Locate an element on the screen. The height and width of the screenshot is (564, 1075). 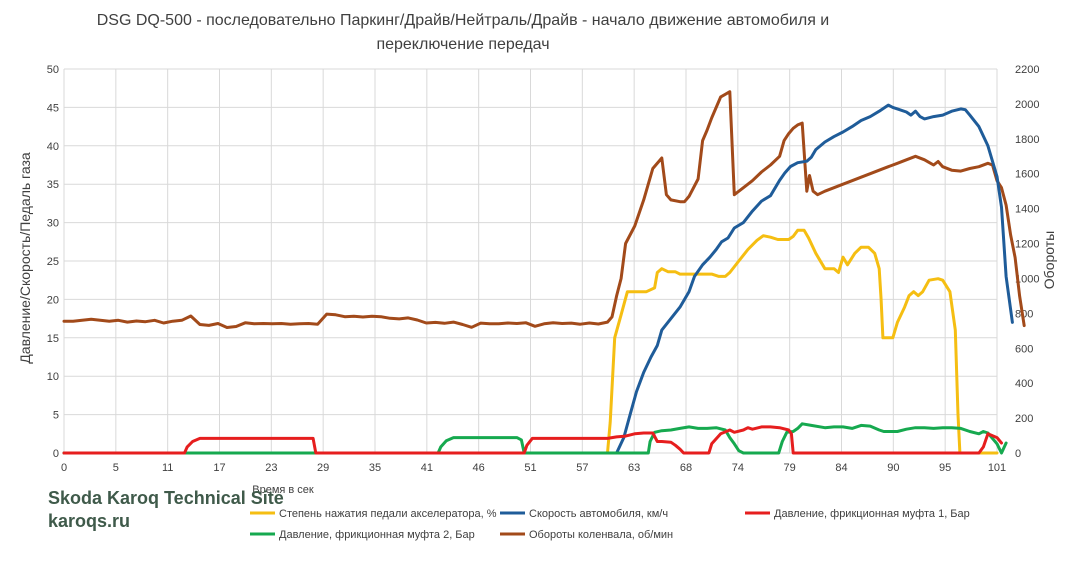
x-tick-label: 68 is located at coordinates (686, 468).